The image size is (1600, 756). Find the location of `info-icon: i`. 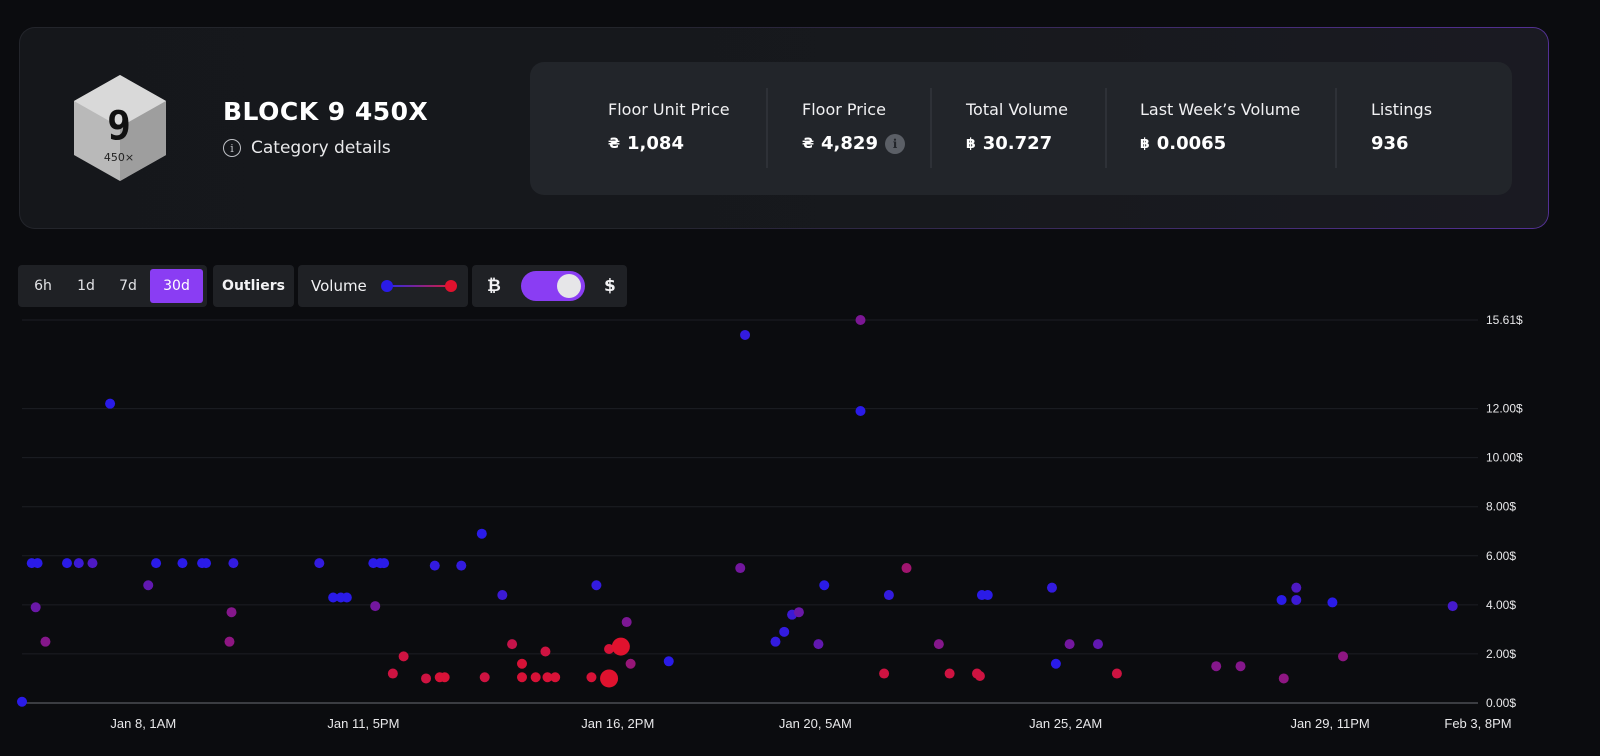

info-icon: i is located at coordinates (894, 143).